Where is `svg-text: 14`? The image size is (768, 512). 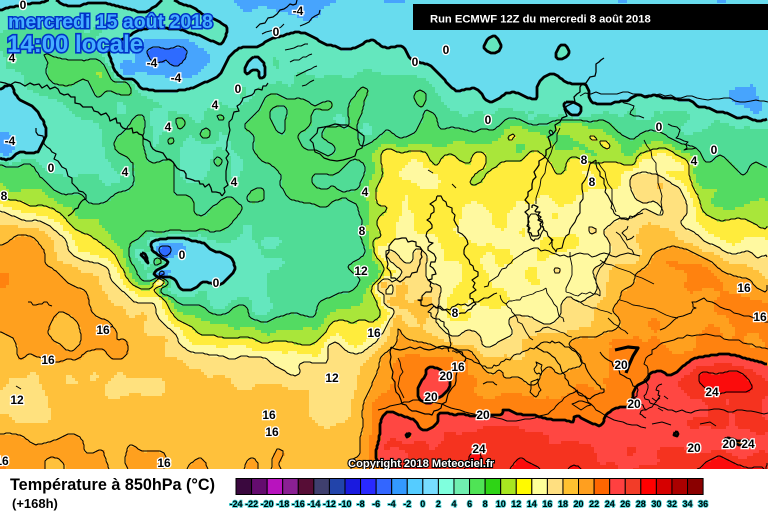 svg-text: 14 is located at coordinates (532, 504).